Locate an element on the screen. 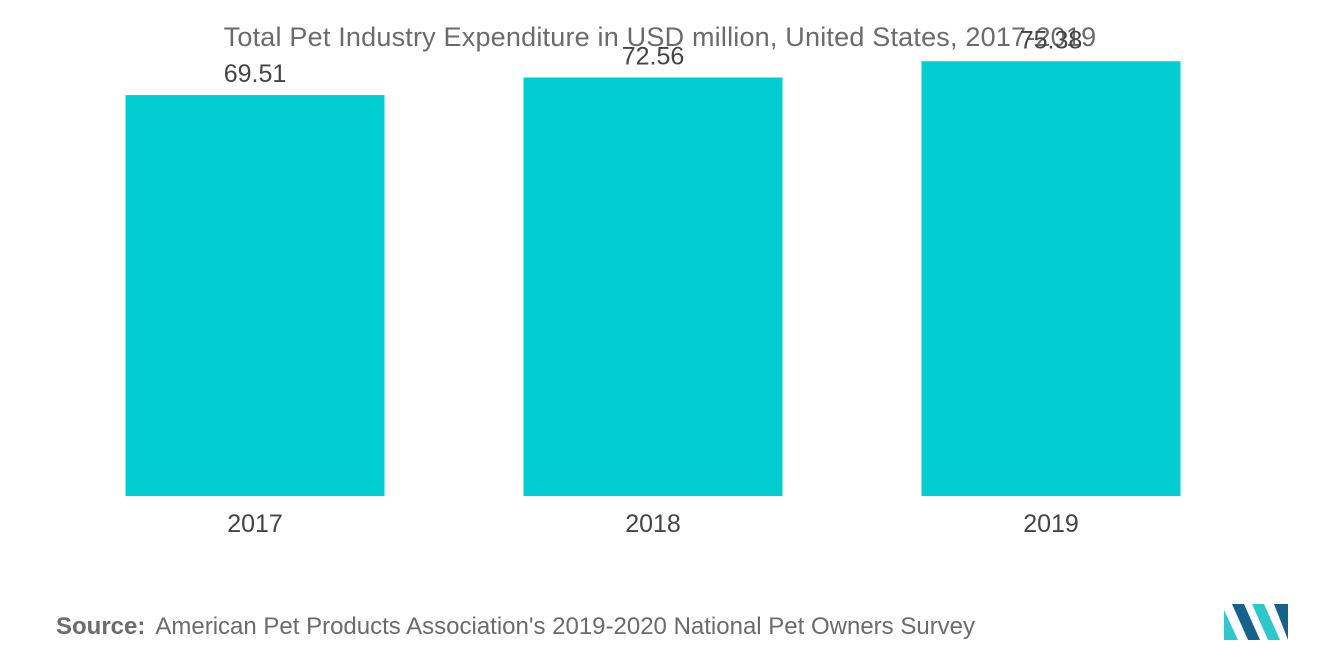  value-label-2019: 75.38 is located at coordinates (1051, 40).